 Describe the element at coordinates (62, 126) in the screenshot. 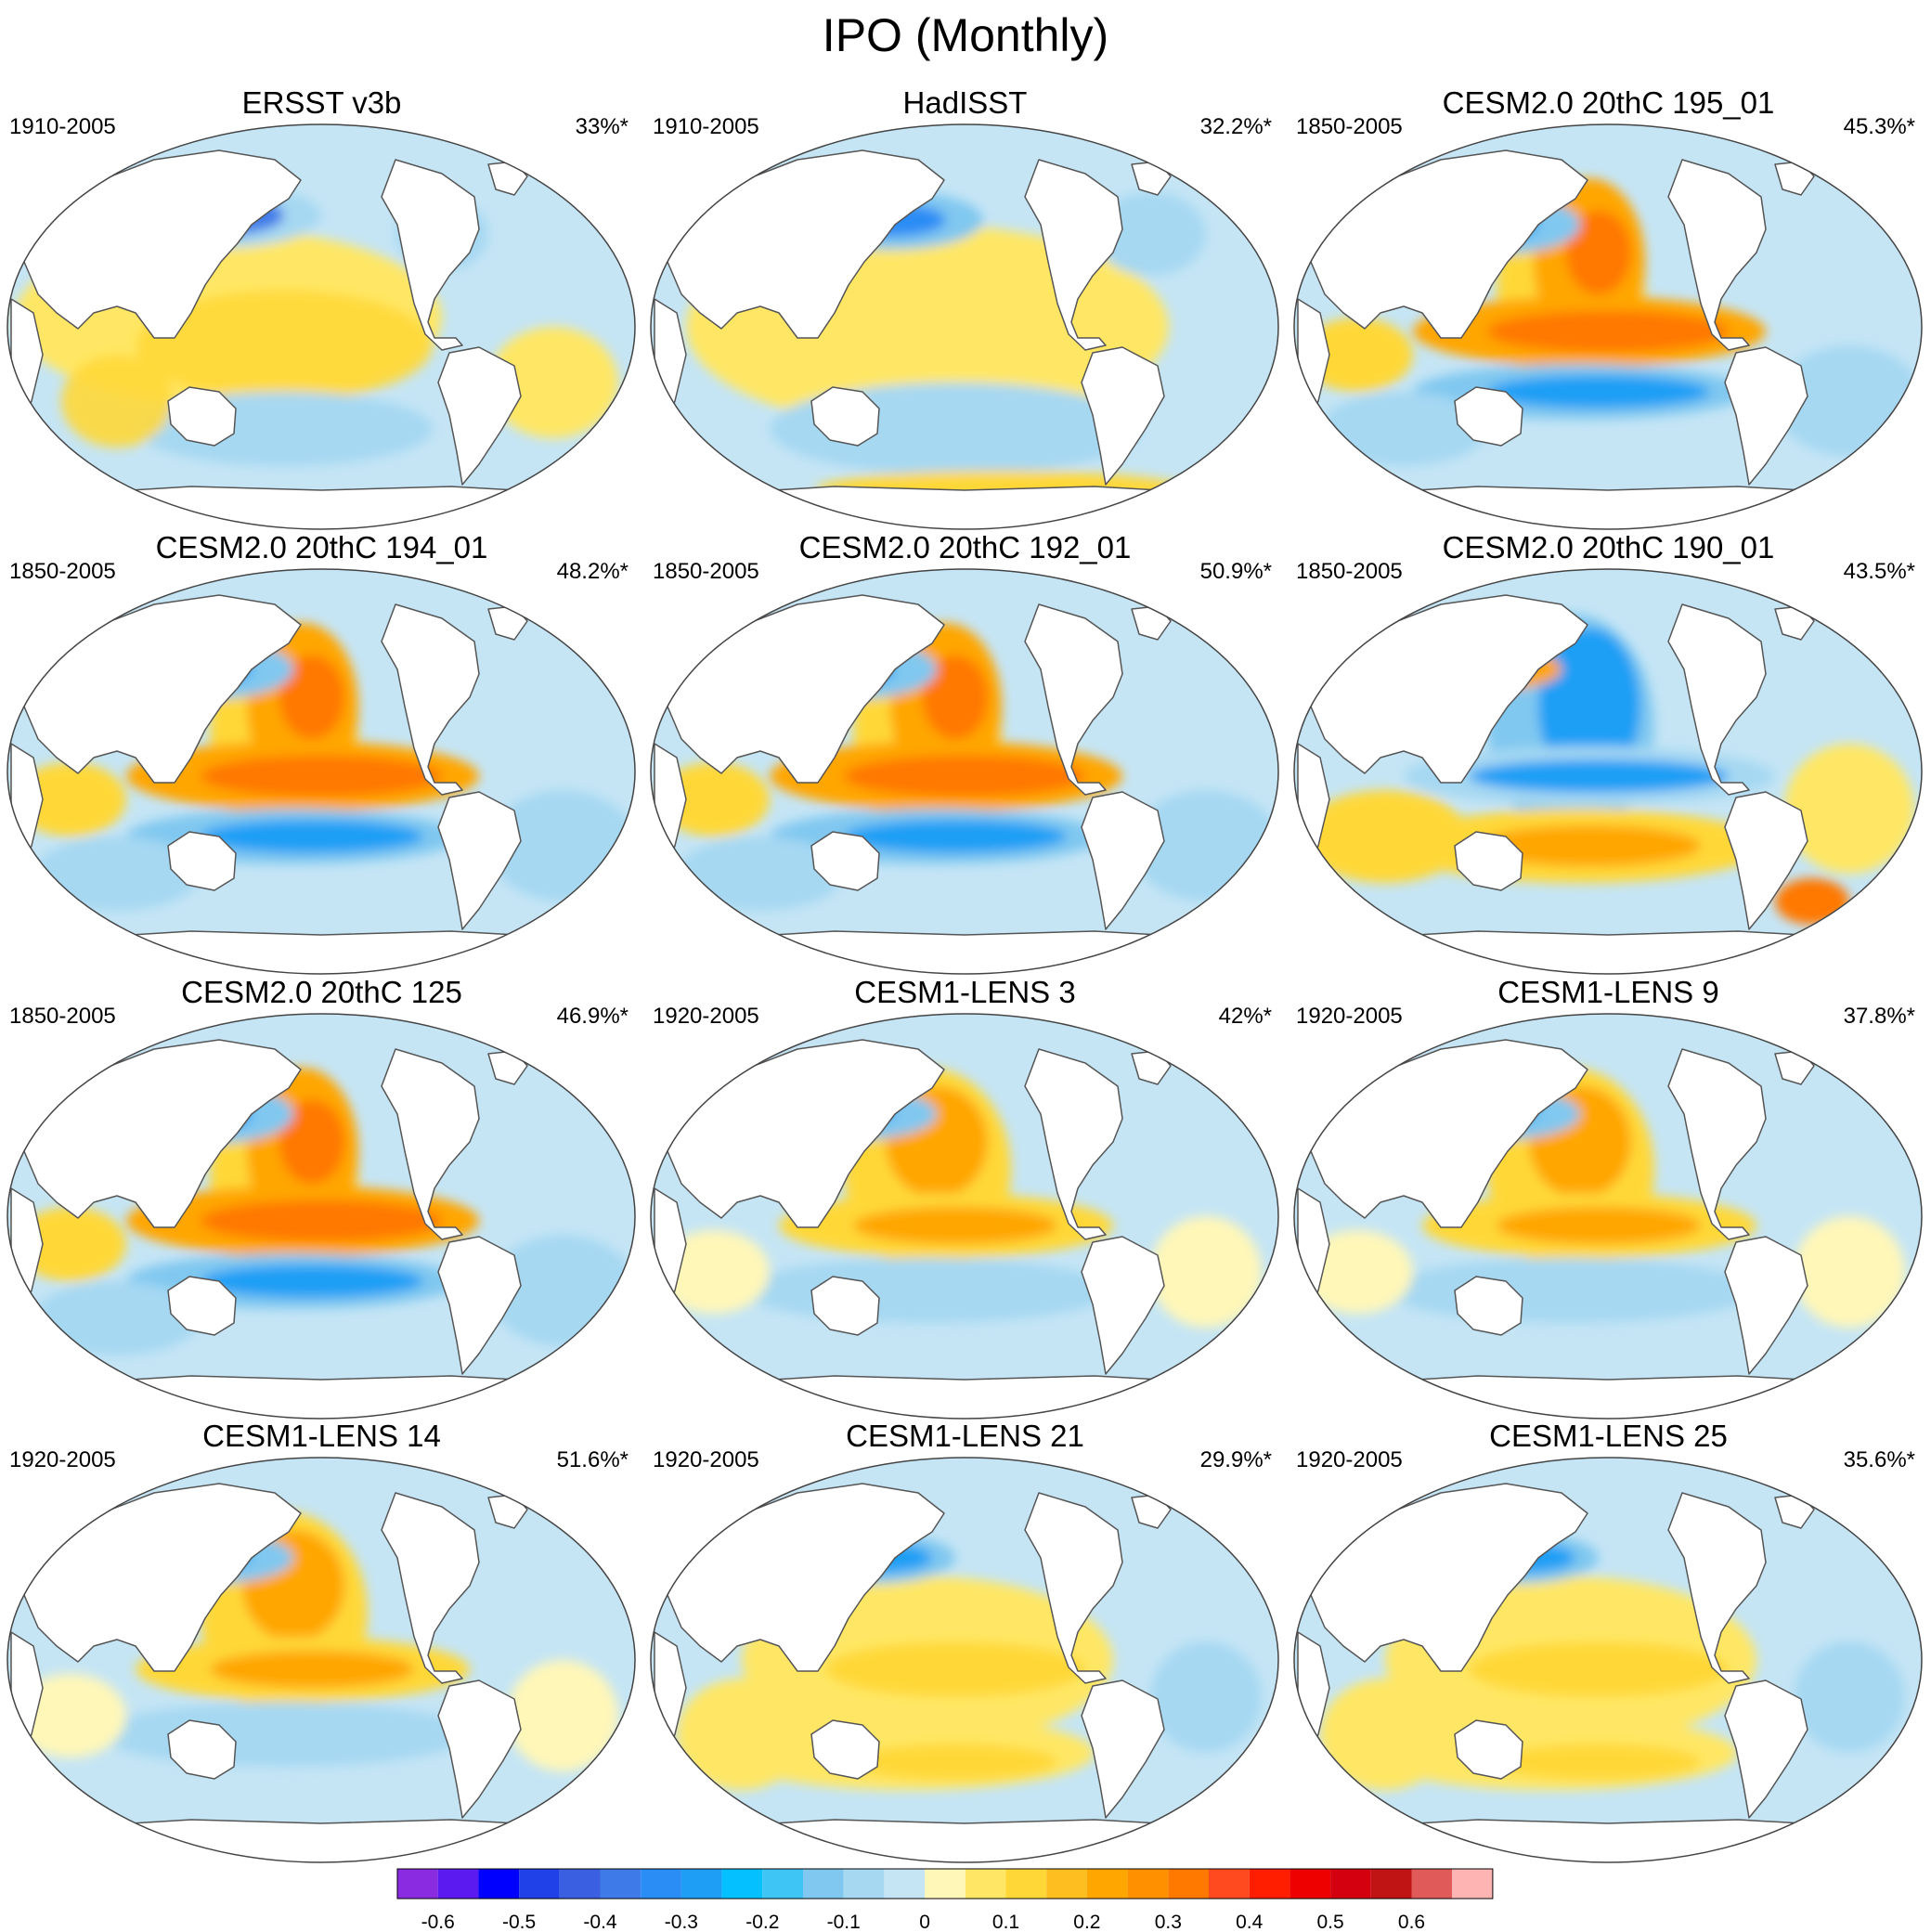

I see `panel-period: 1910-2005` at that location.